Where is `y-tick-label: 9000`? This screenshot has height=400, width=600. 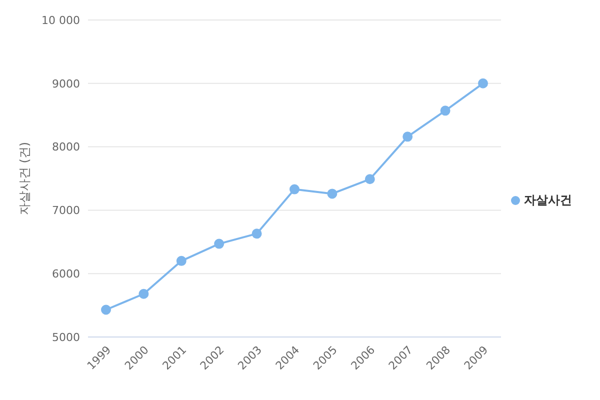
y-tick-label: 9000 is located at coordinates (66, 83).